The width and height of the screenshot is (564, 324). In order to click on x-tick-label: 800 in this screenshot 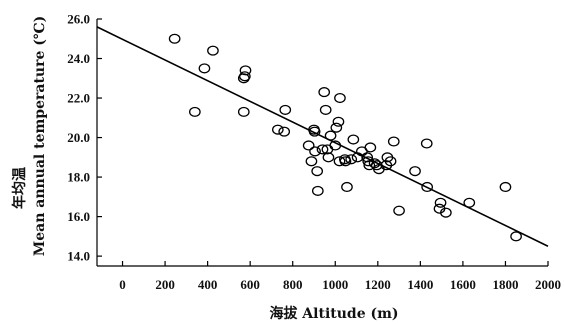, I will do `click(293, 284)`.